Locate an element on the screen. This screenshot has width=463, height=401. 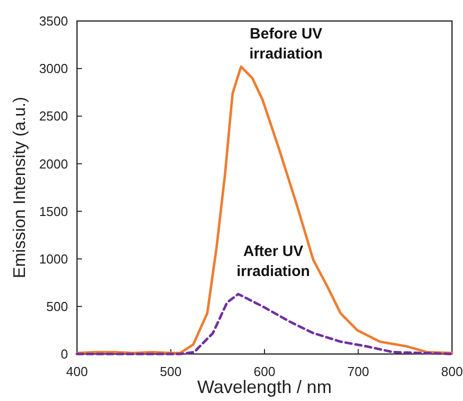
y-tick-label: 1500 is located at coordinates (53, 211).